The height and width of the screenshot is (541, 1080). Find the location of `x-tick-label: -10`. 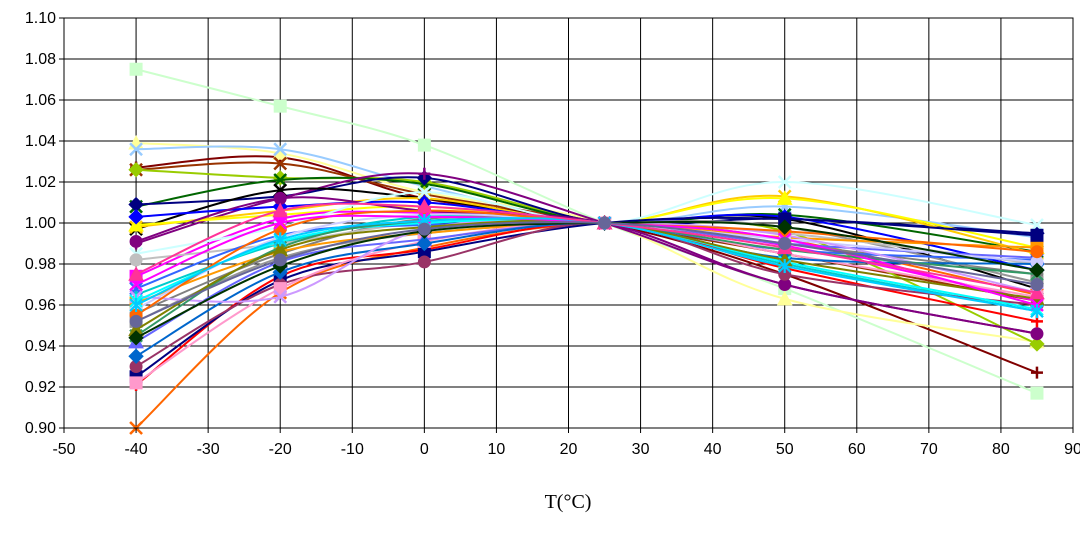

x-tick-label: -10 is located at coordinates (352, 449).